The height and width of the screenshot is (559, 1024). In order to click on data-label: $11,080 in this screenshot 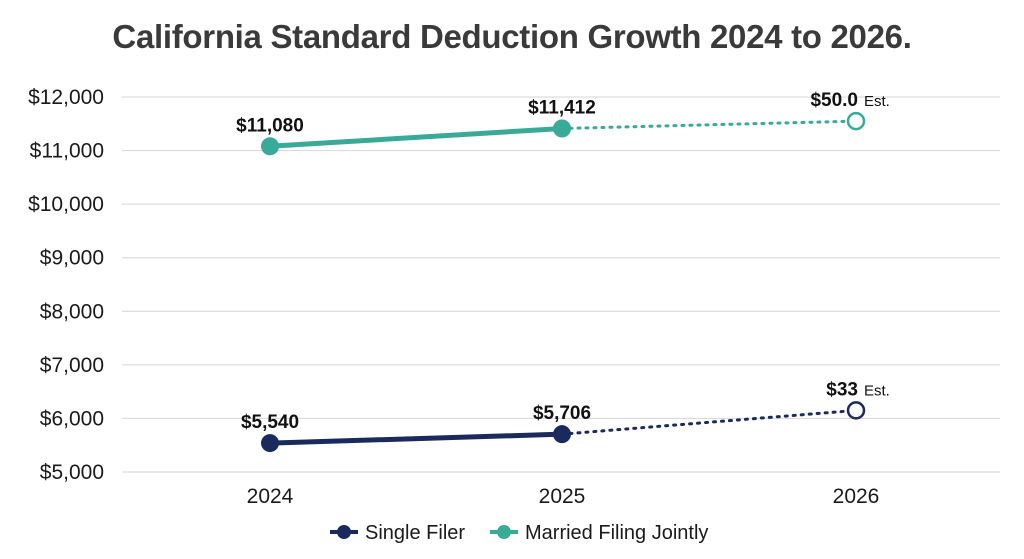, I will do `click(270, 125)`.